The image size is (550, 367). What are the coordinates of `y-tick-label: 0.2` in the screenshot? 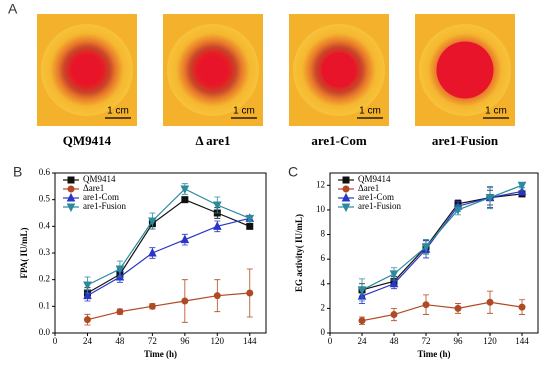 It's located at (44, 279).